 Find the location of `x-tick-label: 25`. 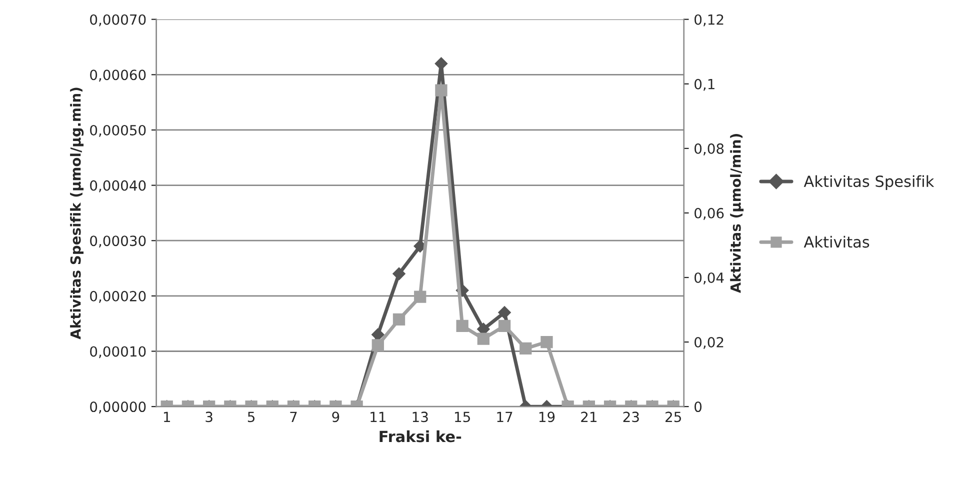

x-tick-label: 25 is located at coordinates (673, 417).